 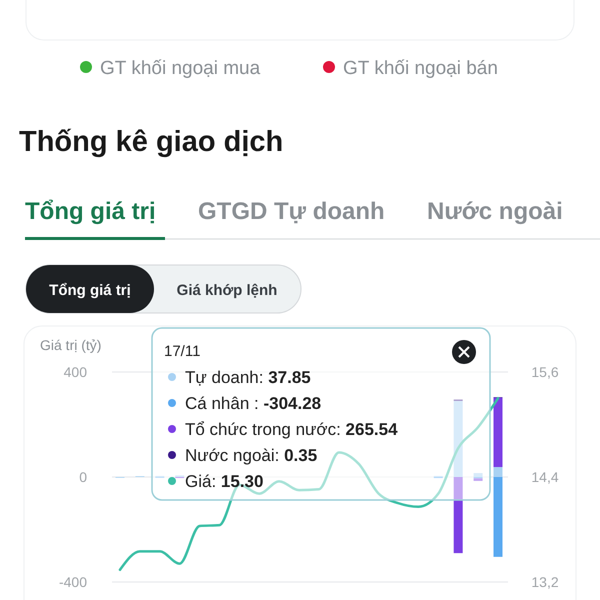 I want to click on y-tick-label: -400, so click(x=73, y=582).